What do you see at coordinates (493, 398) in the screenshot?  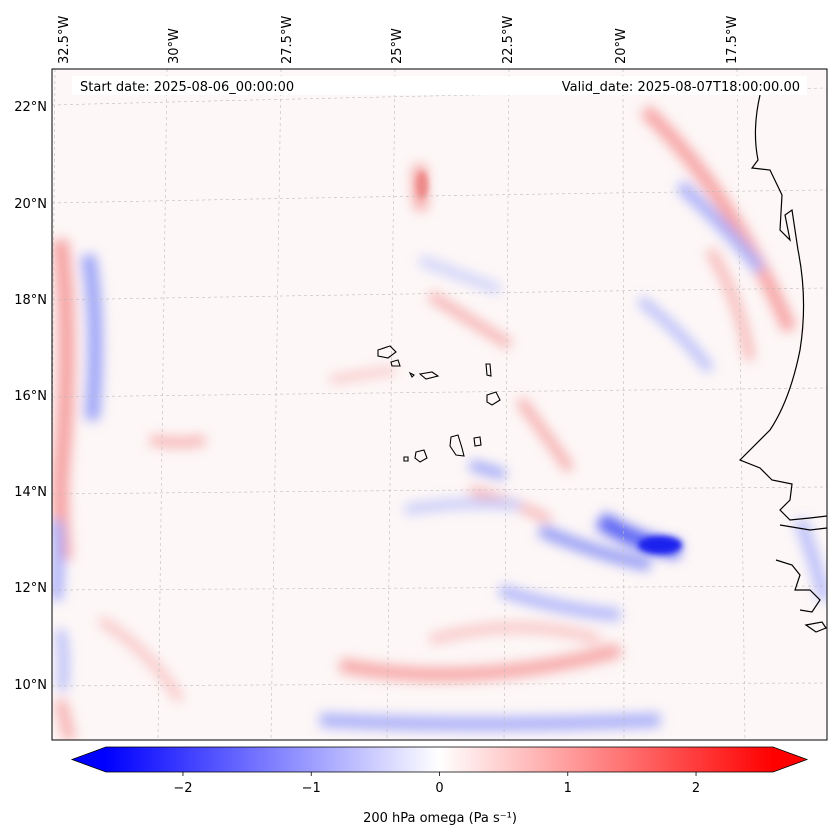 I see `island-boa-vista` at bounding box center [493, 398].